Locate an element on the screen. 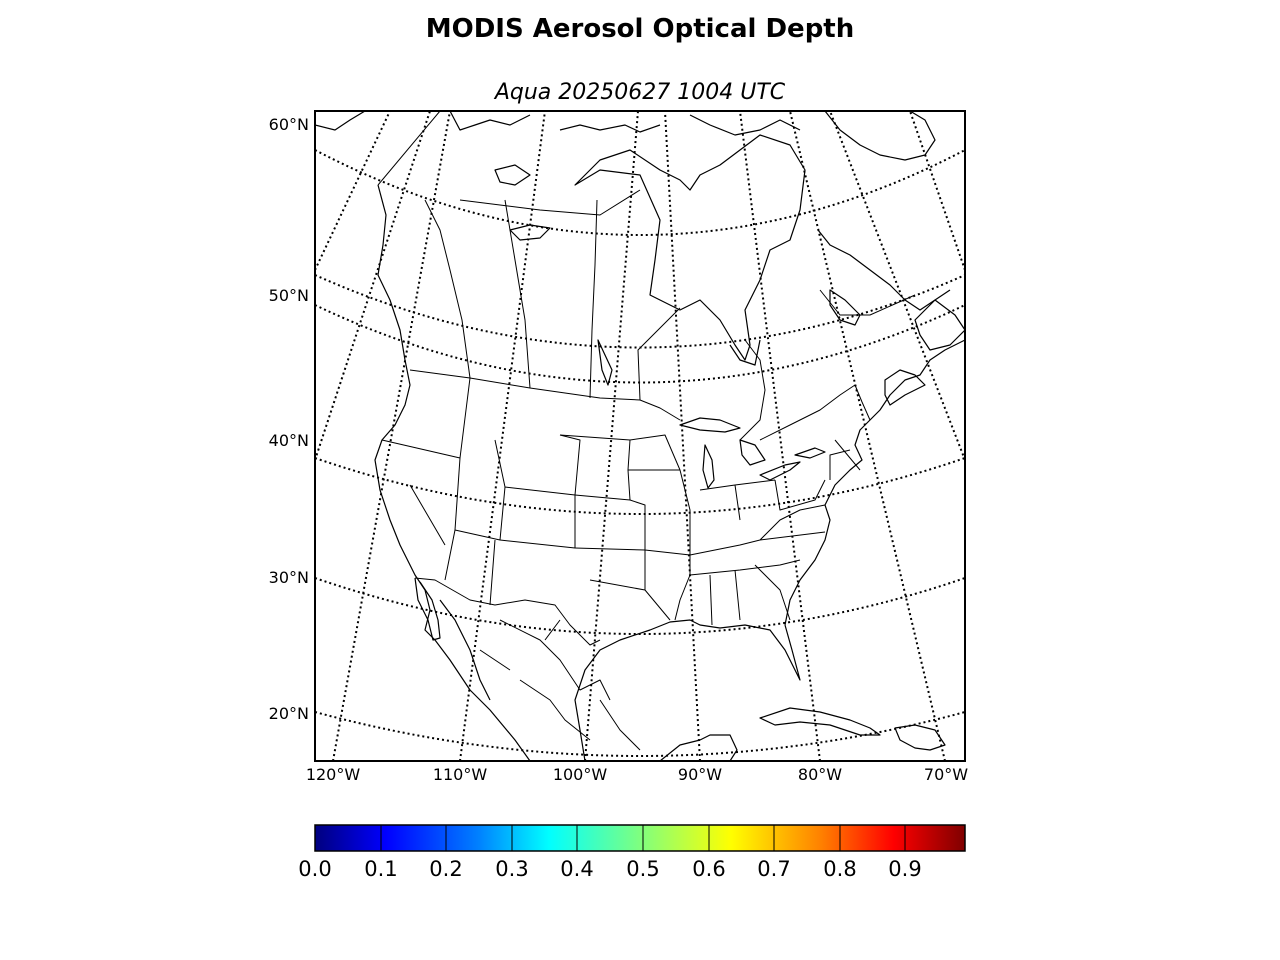 This screenshot has width=1280, height=960. meridian-60w is located at coordinates (897, 286).